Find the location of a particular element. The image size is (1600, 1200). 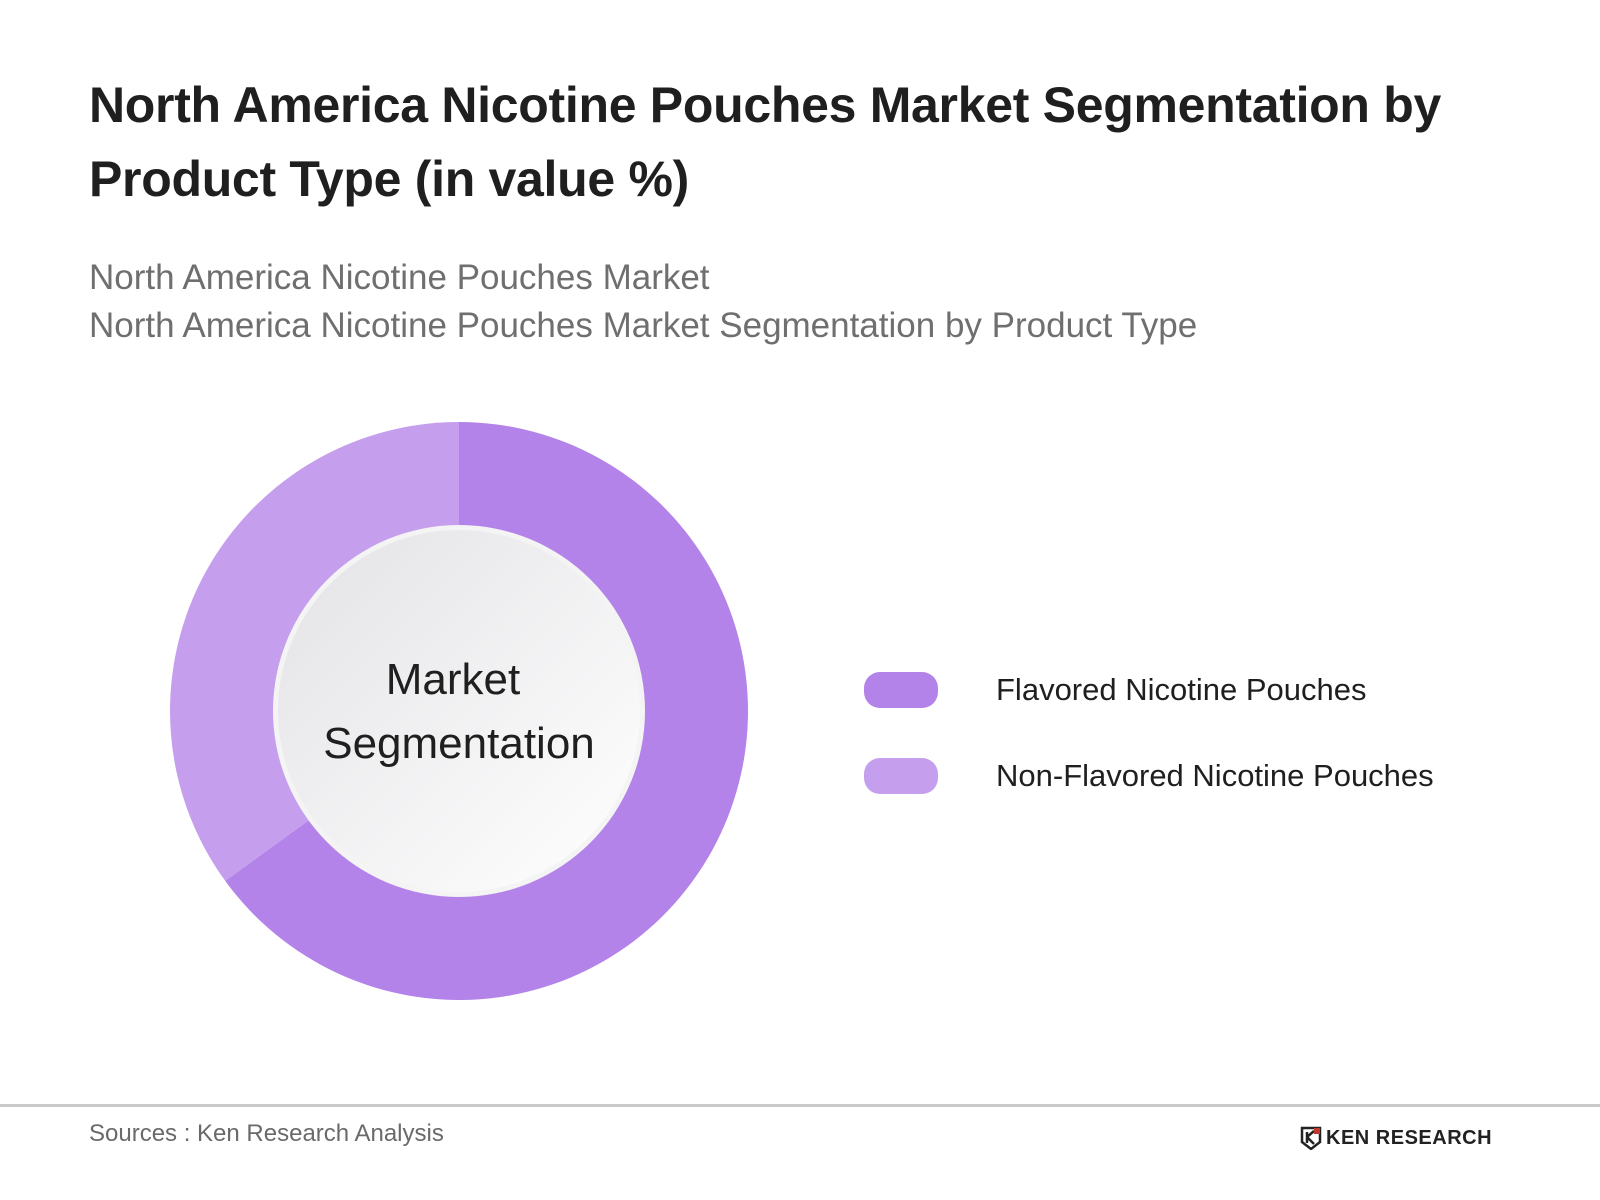

chart-subtitle-market: North America Nicotine Pouches Market is located at coordinates (399, 277).